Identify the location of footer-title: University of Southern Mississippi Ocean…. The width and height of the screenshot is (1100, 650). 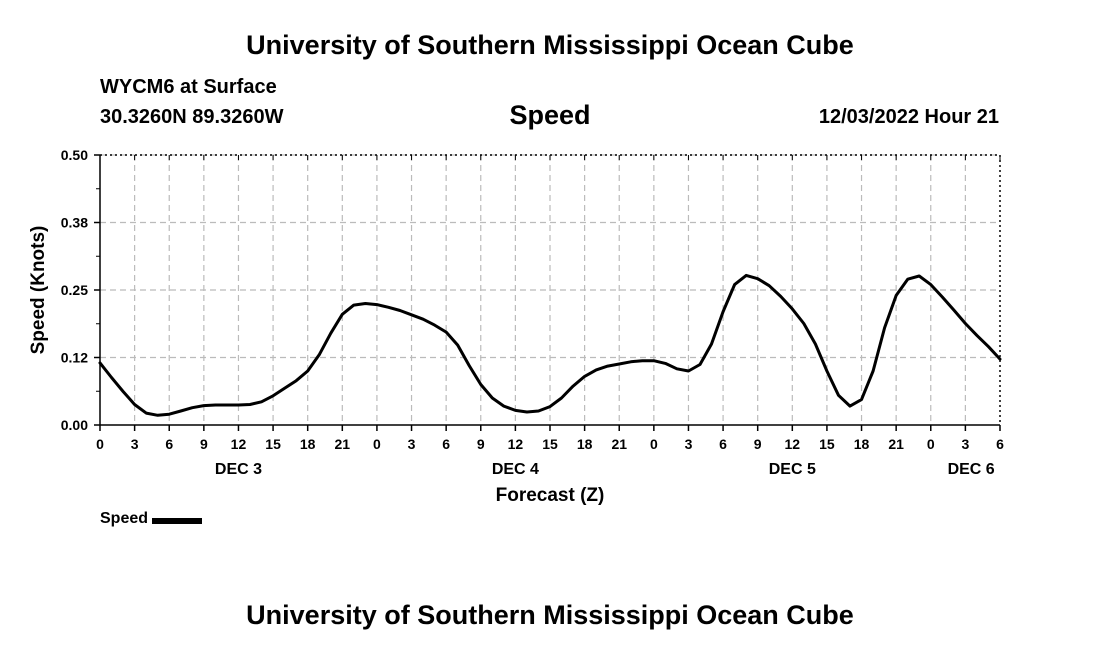
(550, 615).